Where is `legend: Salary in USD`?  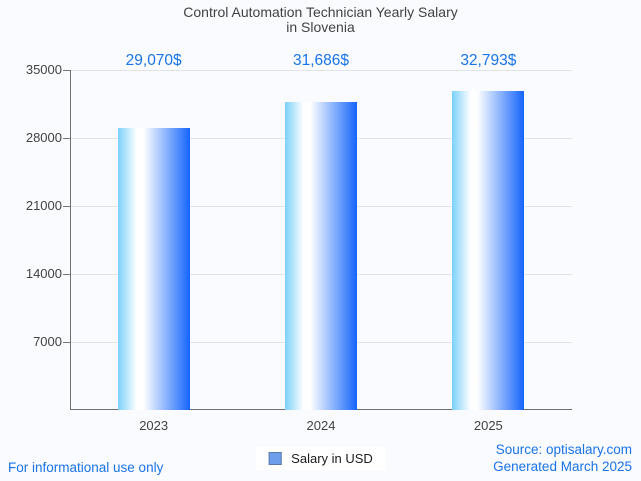 legend: Salary in USD is located at coordinates (320, 458).